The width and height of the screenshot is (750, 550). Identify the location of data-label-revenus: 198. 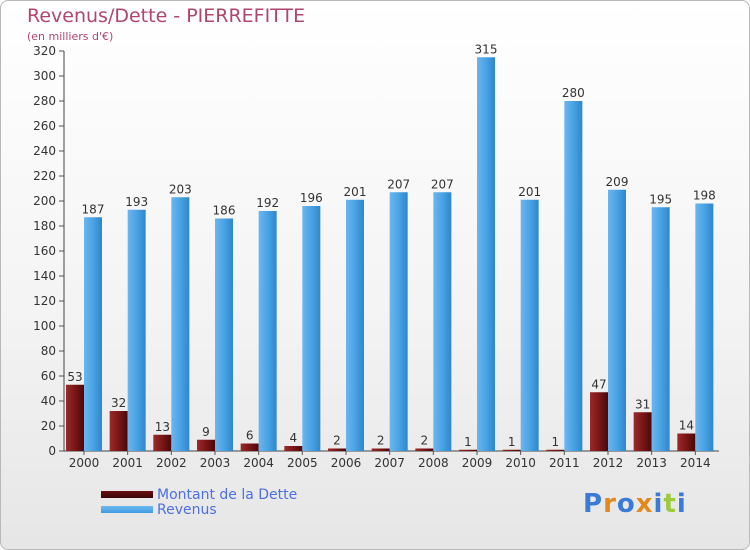
(704, 196).